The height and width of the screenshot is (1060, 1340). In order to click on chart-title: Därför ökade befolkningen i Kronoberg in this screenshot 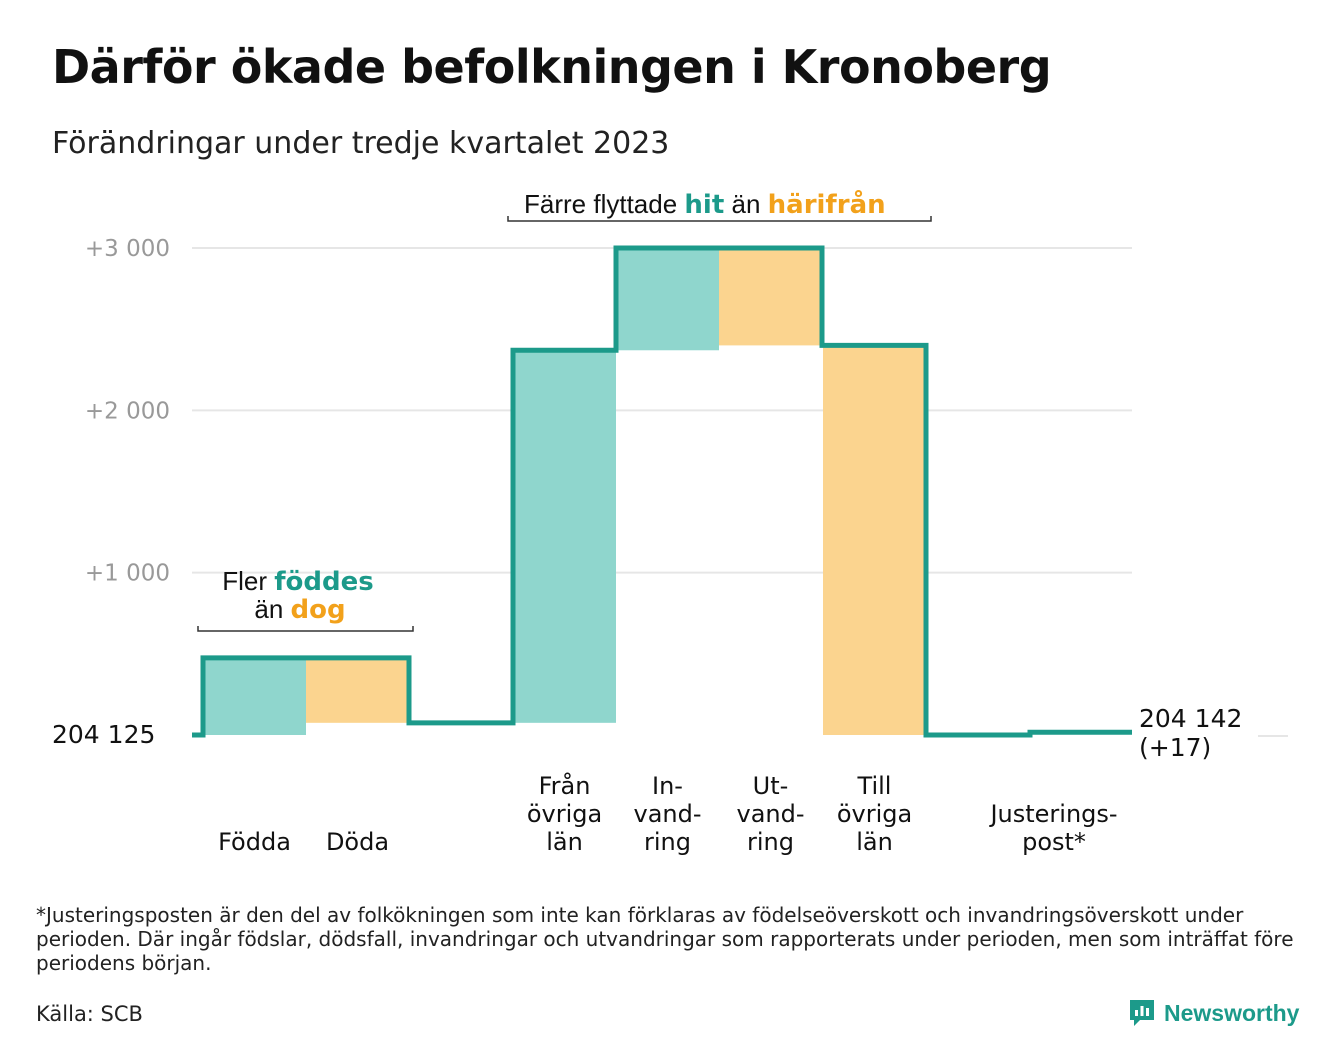, I will do `click(552, 67)`.